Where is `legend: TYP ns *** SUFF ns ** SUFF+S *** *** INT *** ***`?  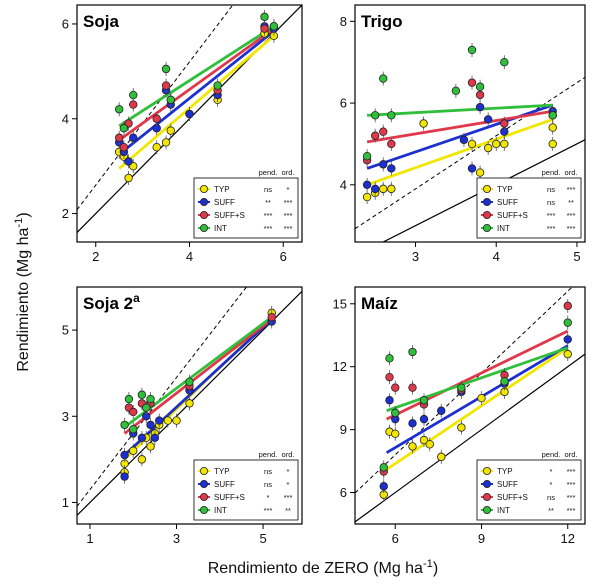
legend: TYP ns *** SUFF ns ** SUFF+S *** *** INT *** *** is located at coordinates (529, 208).